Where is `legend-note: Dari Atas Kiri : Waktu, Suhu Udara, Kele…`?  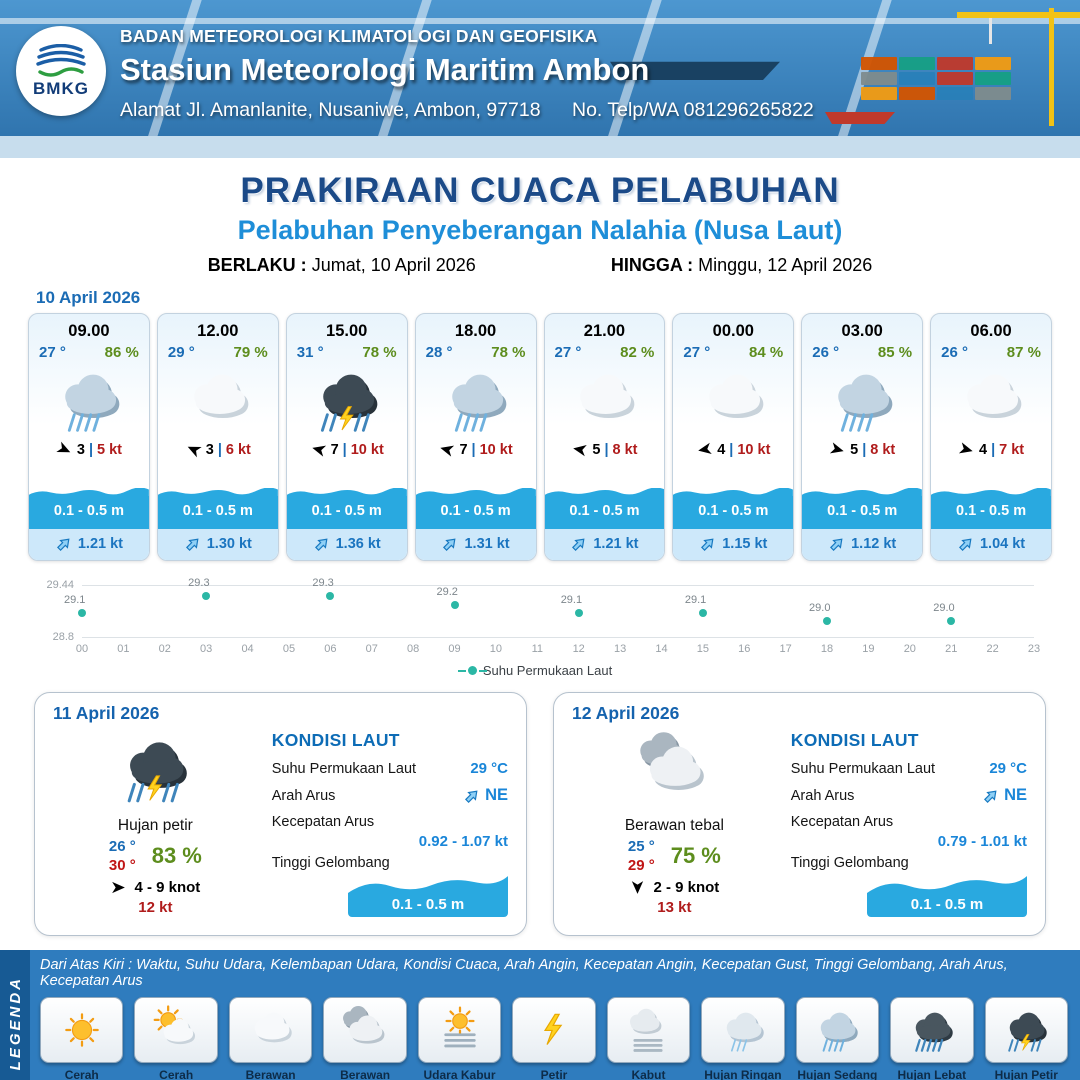 legend-note: Dari Atas Kiri : Waktu, Suhu Udara, Kele… is located at coordinates (524, 973).